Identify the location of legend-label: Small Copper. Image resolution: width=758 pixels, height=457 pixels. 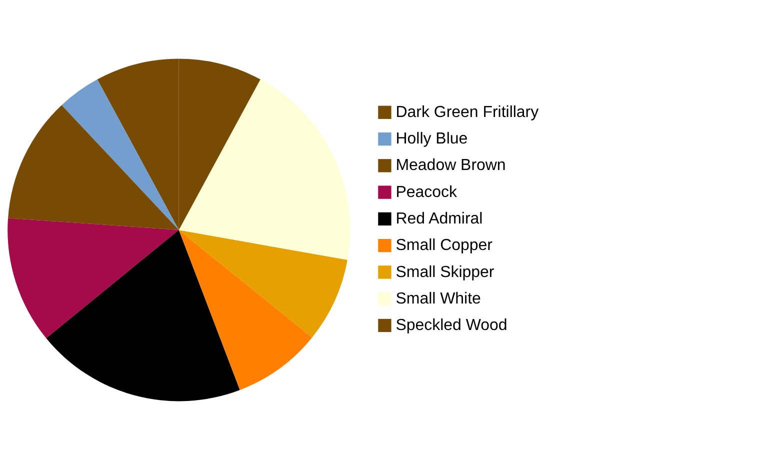
(445, 245).